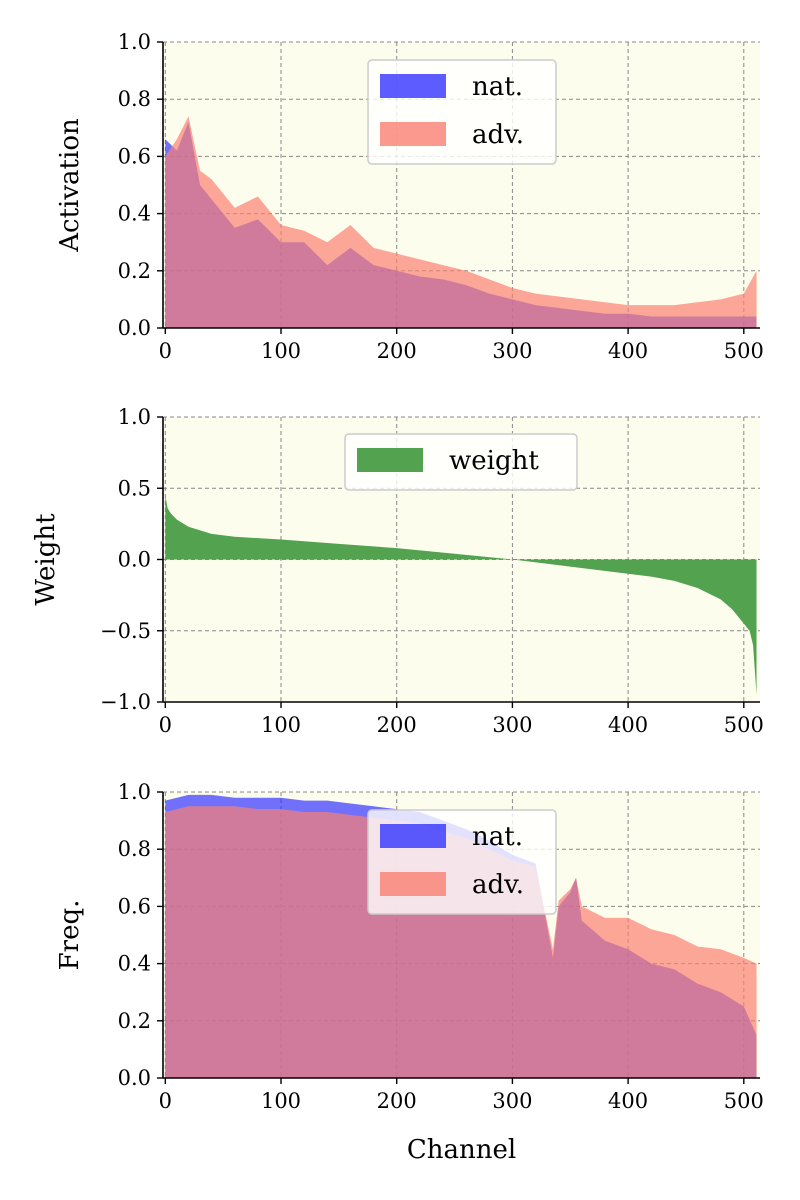  I want to click on y-axis-label: Freq., so click(70, 935).